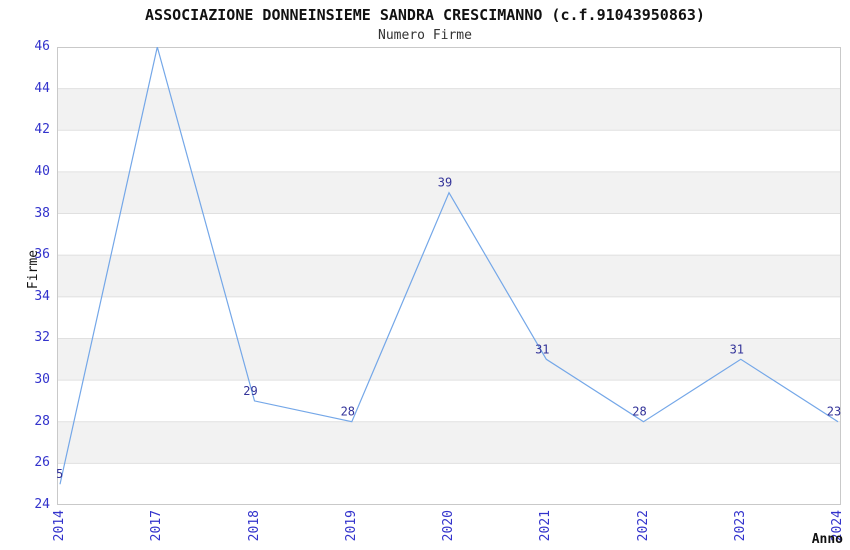 The height and width of the screenshot is (550, 850). I want to click on chart-subtitle: Numero Firme, so click(425, 35).